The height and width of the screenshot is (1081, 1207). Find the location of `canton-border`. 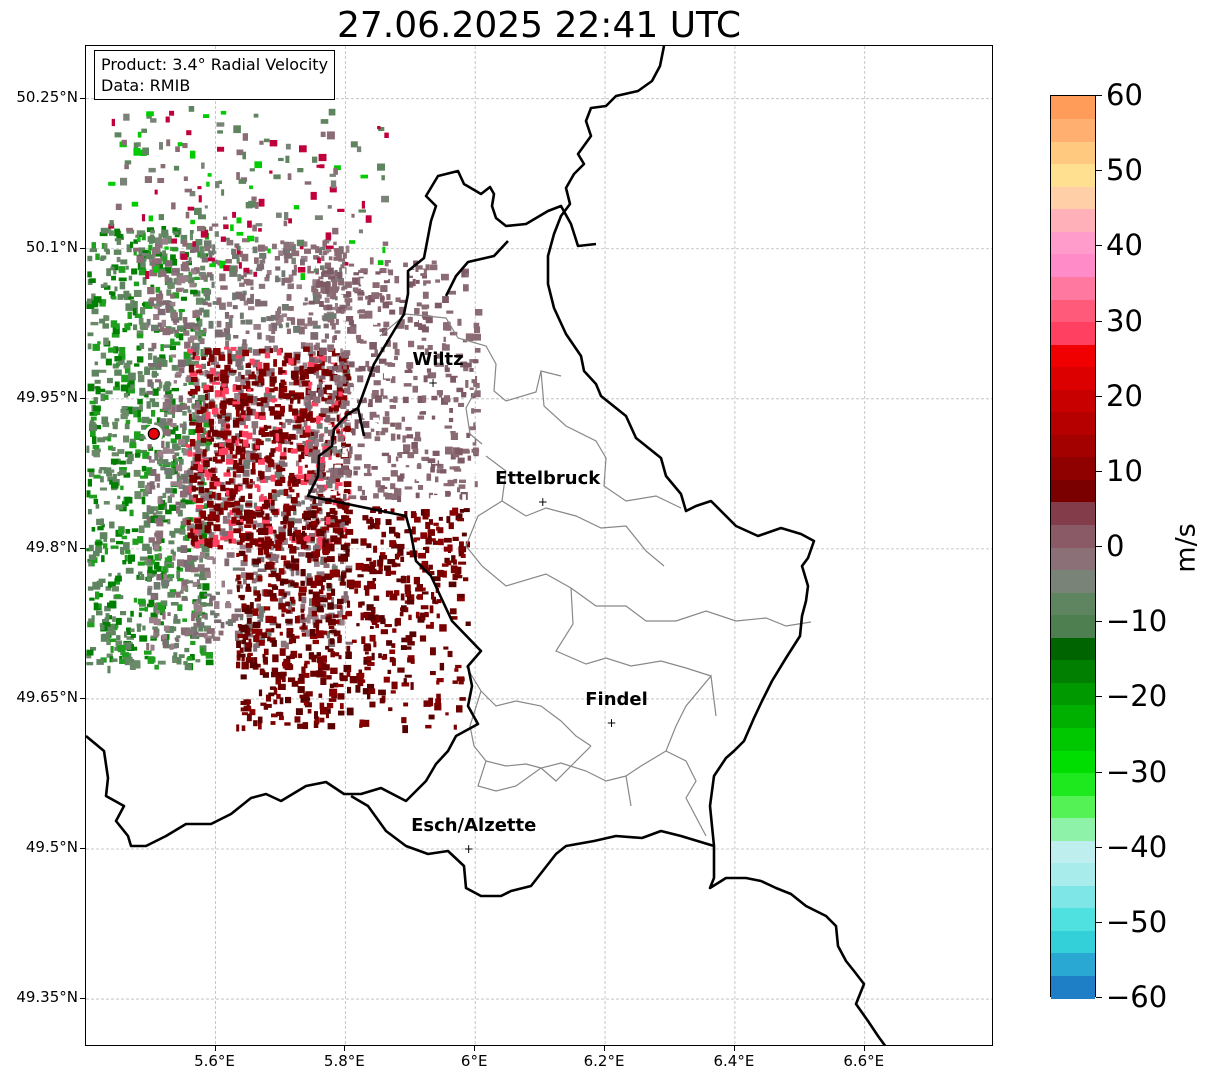

canton-border is located at coordinates (550, 748).